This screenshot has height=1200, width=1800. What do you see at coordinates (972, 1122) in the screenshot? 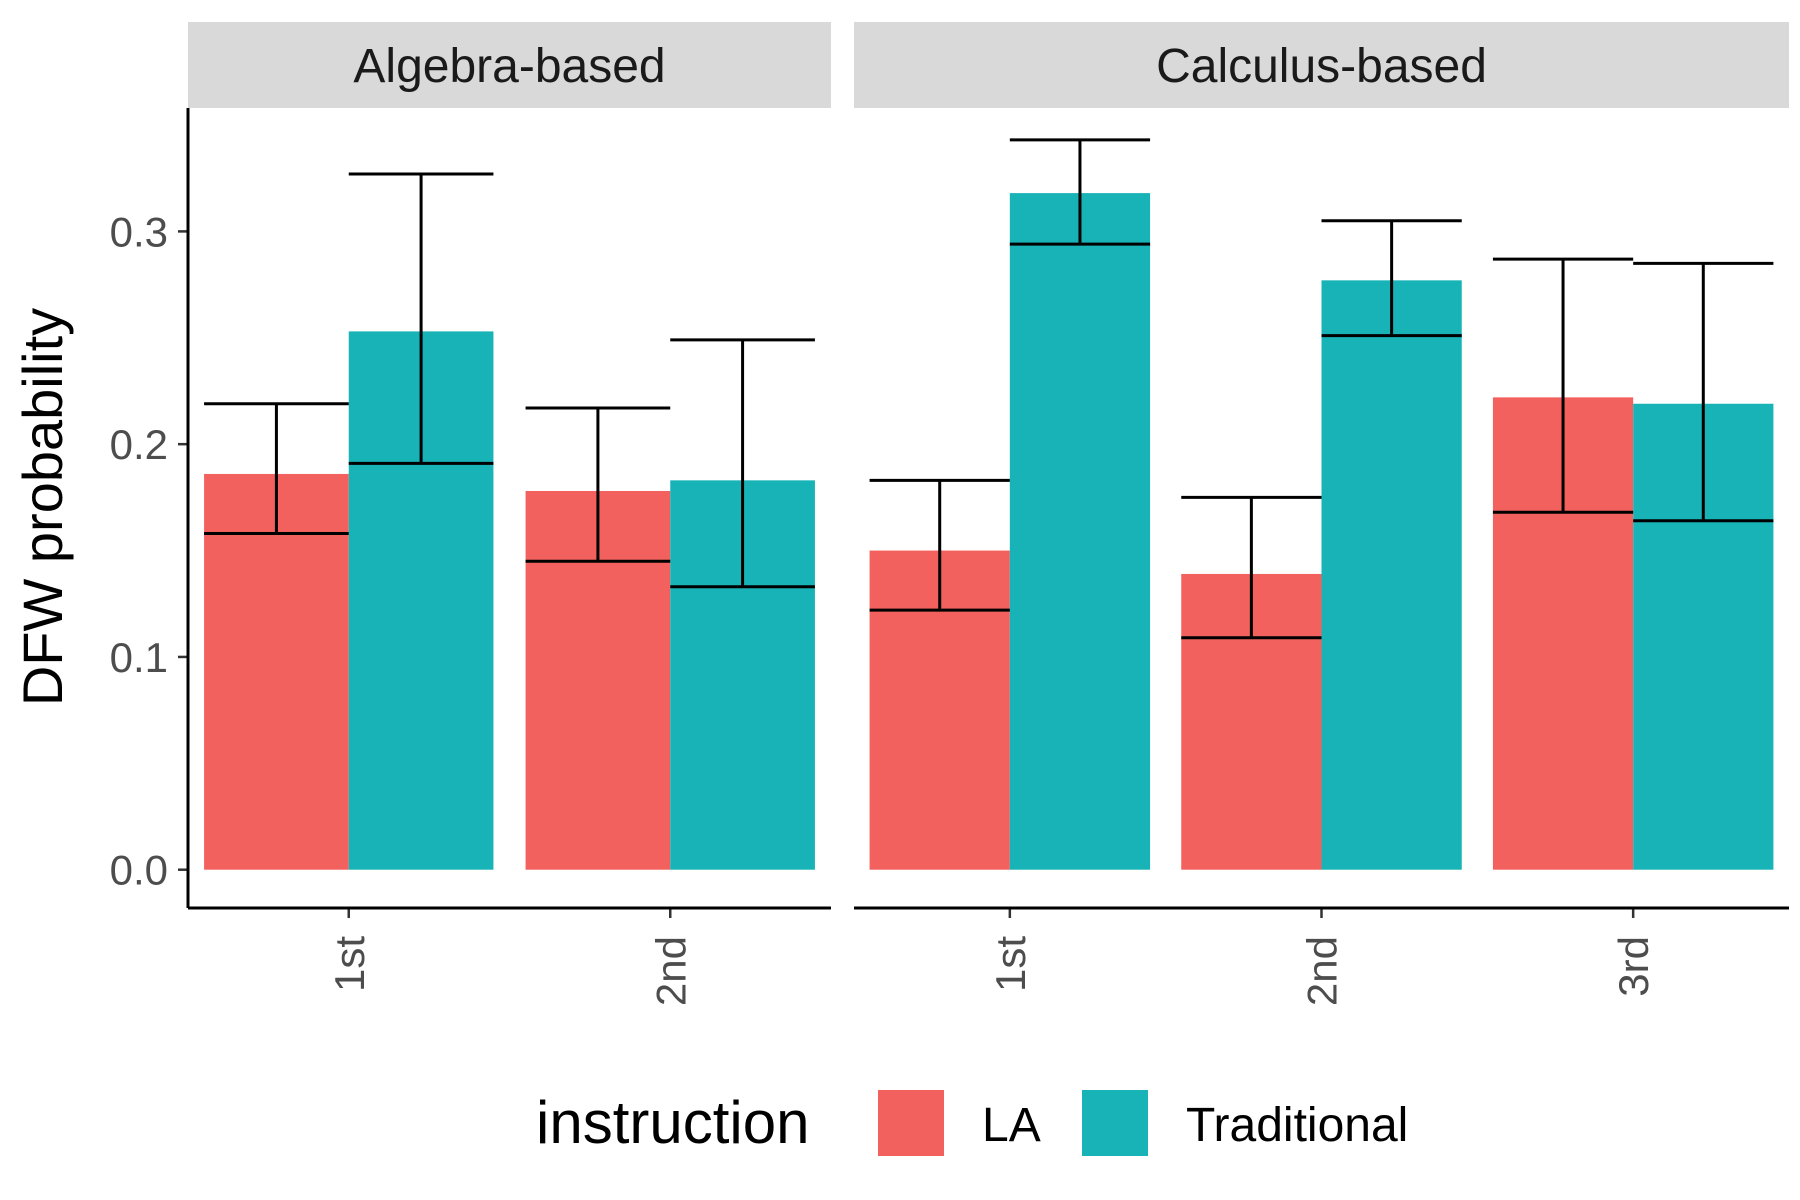
I see `legend: instruction LA Traditional` at bounding box center [972, 1122].